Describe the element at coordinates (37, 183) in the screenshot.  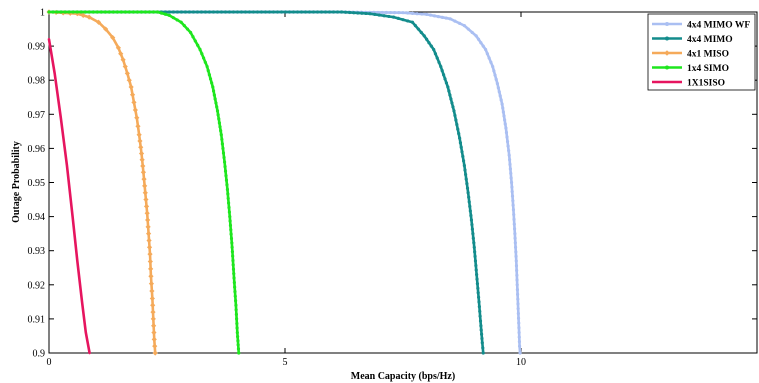
I see `y-tick-label: 0.95` at that location.